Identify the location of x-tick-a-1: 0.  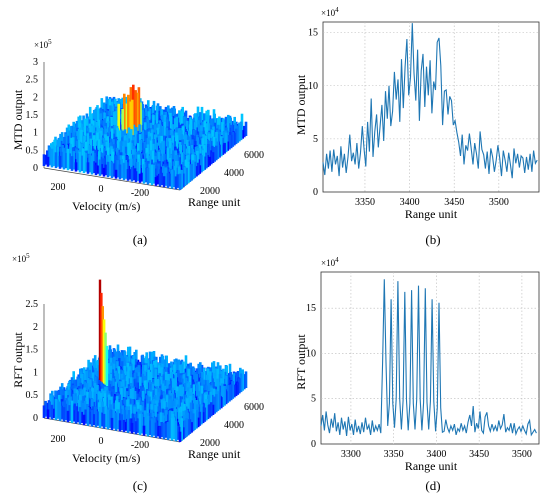
(101, 189).